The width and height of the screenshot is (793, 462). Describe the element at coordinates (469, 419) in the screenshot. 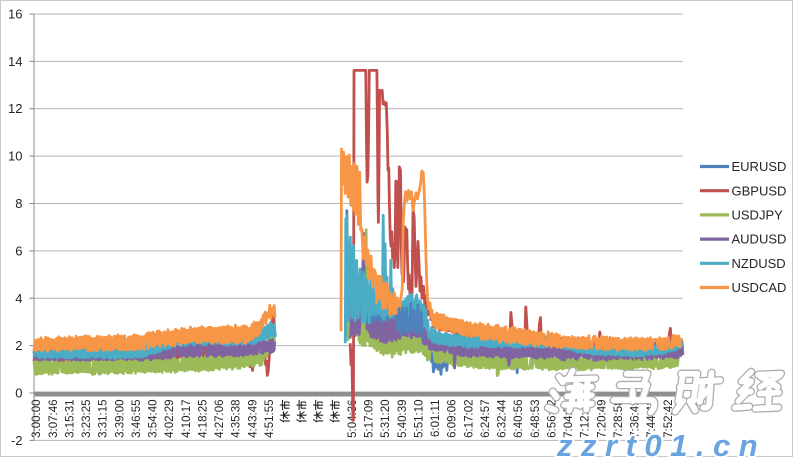

I see `svg-text: 6:17:02` at that location.